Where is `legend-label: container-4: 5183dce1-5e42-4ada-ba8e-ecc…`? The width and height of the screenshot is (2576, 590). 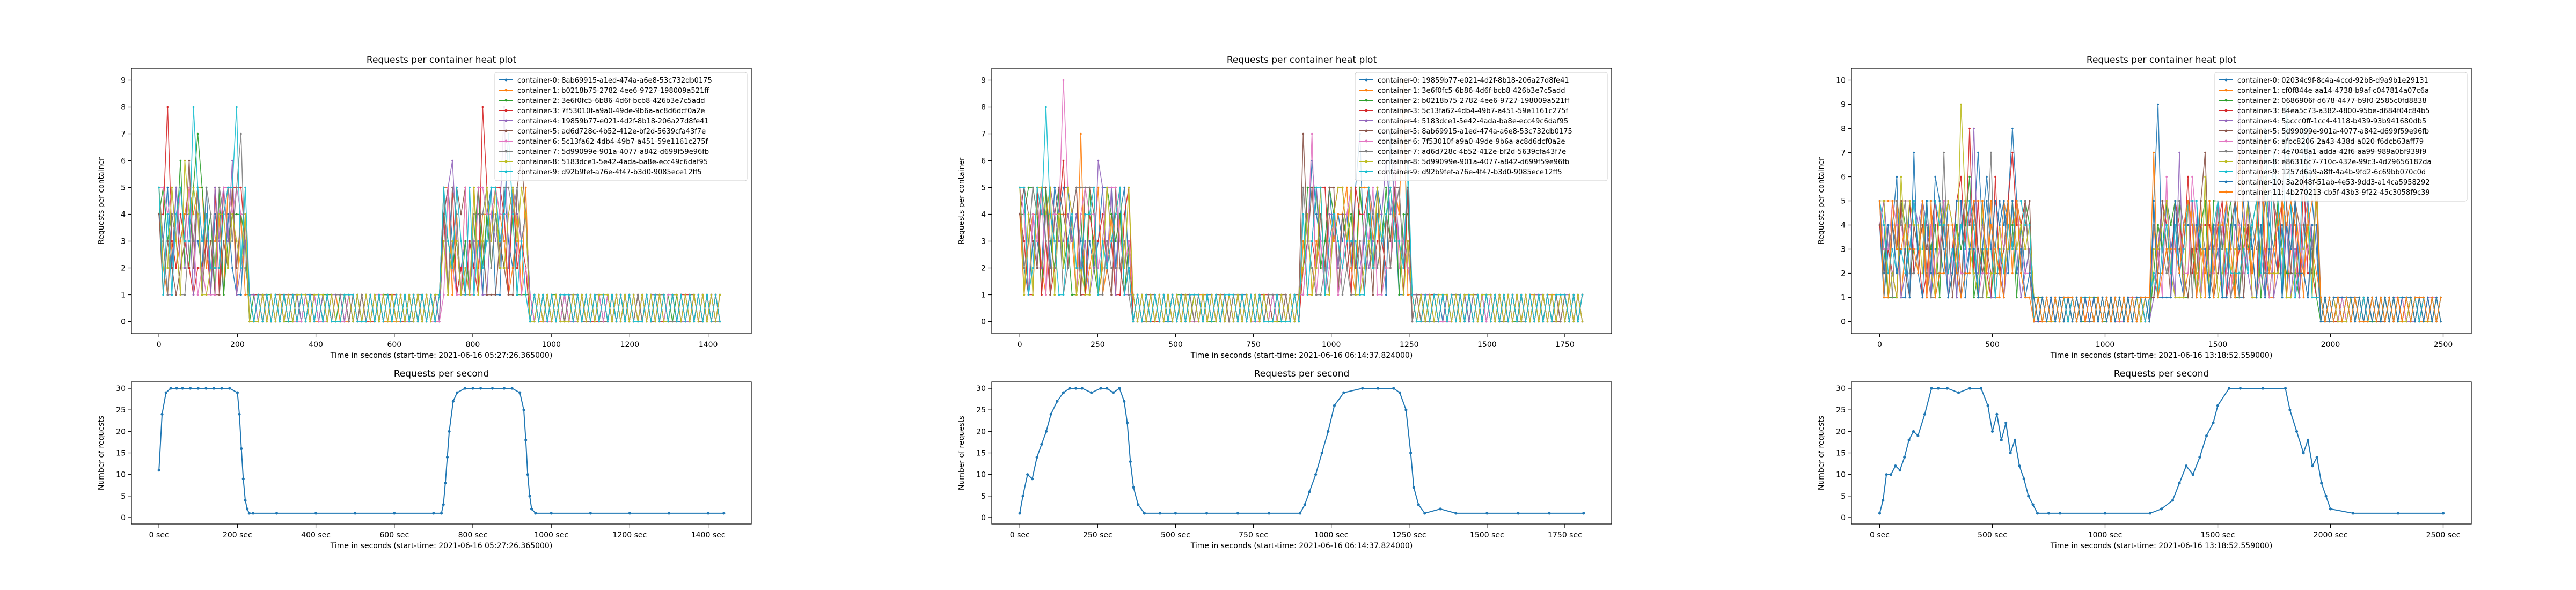 legend-label: container-4: 5183dce1-5e42-4ada-ba8e-ecc… is located at coordinates (1473, 121).